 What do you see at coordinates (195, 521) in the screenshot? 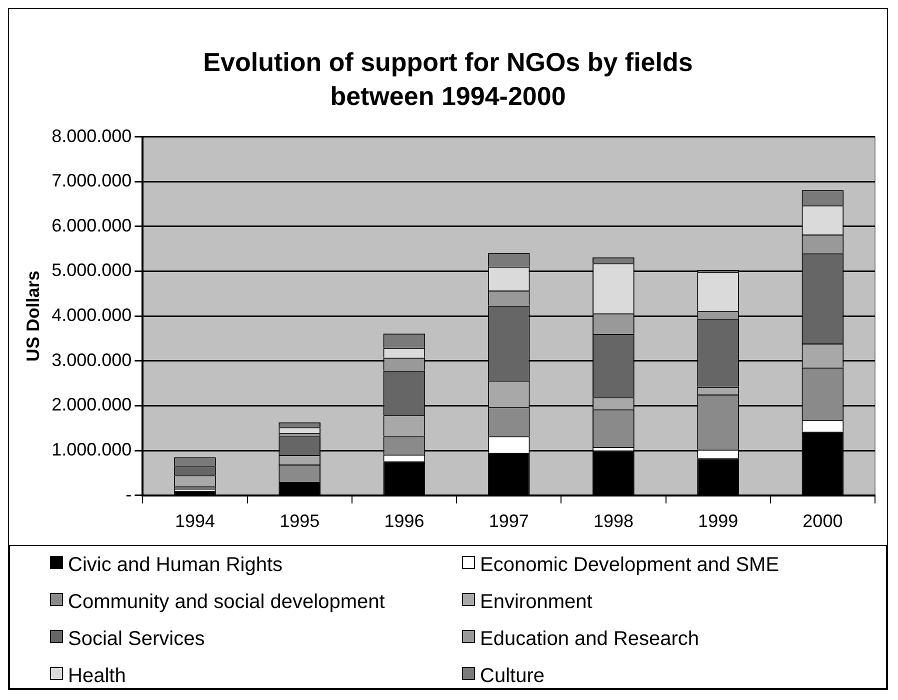
I see `x-tick-label: 1994` at bounding box center [195, 521].